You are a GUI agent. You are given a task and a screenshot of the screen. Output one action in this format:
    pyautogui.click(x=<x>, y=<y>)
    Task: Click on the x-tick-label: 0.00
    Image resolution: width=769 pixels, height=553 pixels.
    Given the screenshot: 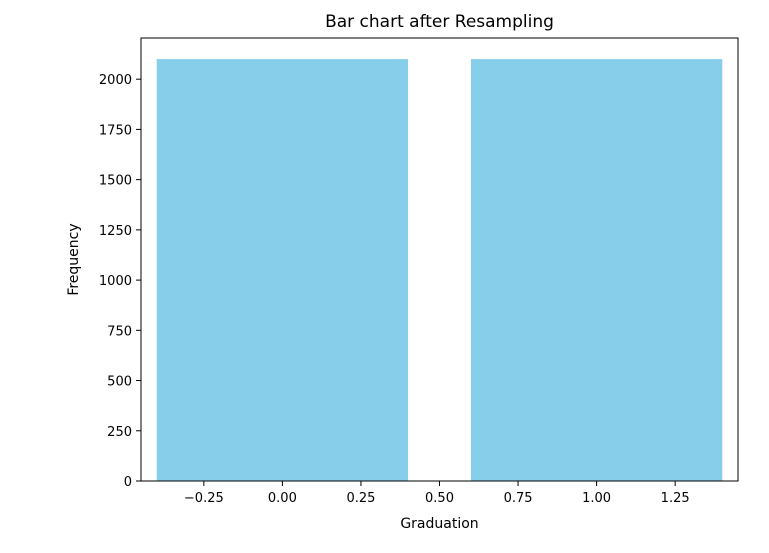 What is the action you would take?
    pyautogui.click(x=282, y=498)
    